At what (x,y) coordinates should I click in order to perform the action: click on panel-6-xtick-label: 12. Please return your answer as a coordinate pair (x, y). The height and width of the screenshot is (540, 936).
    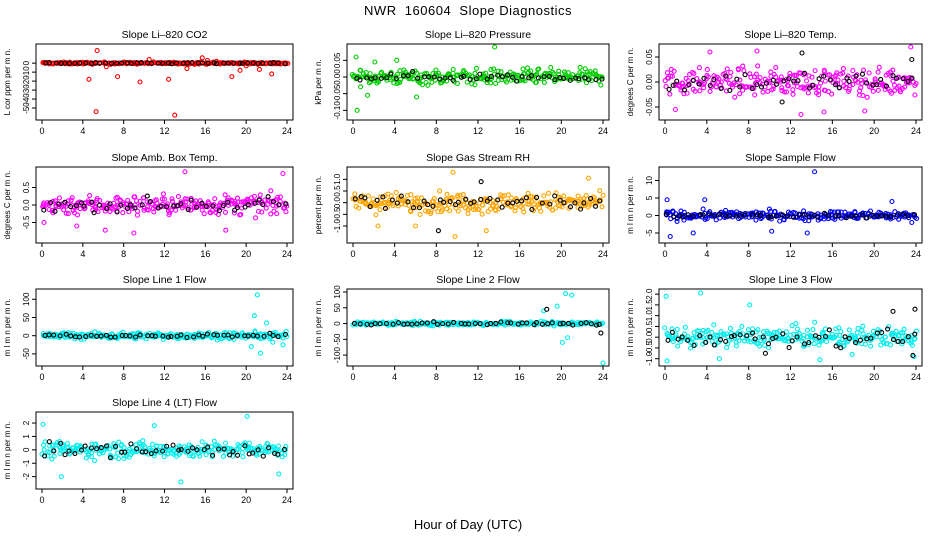
    Looking at the image, I should click on (790, 254).